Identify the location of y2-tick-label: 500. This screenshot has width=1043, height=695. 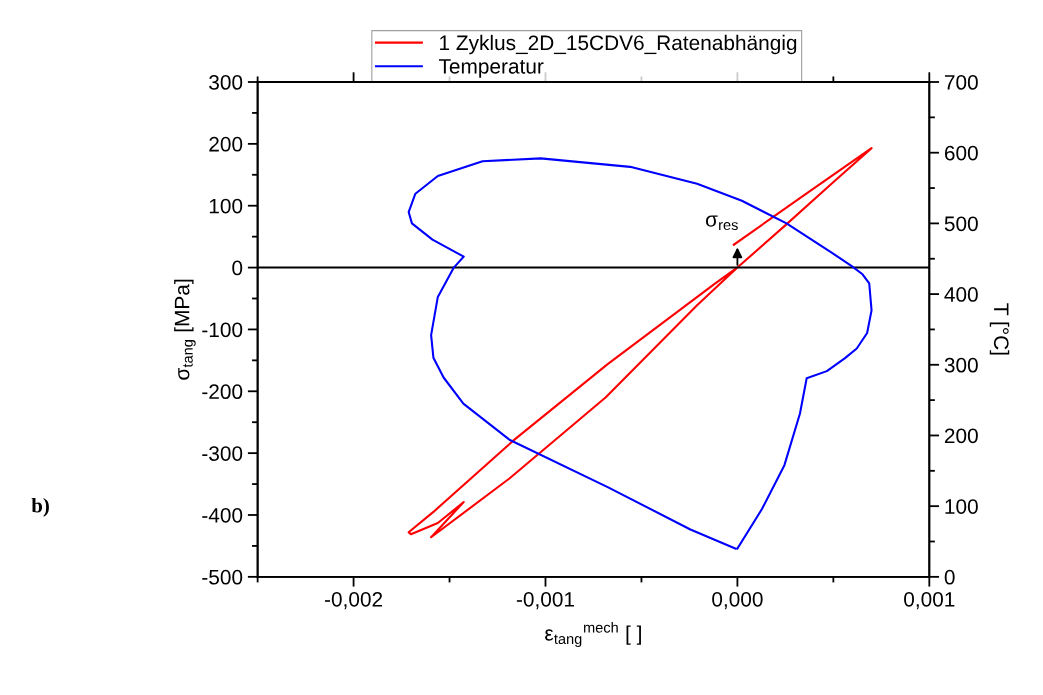
(961, 224).